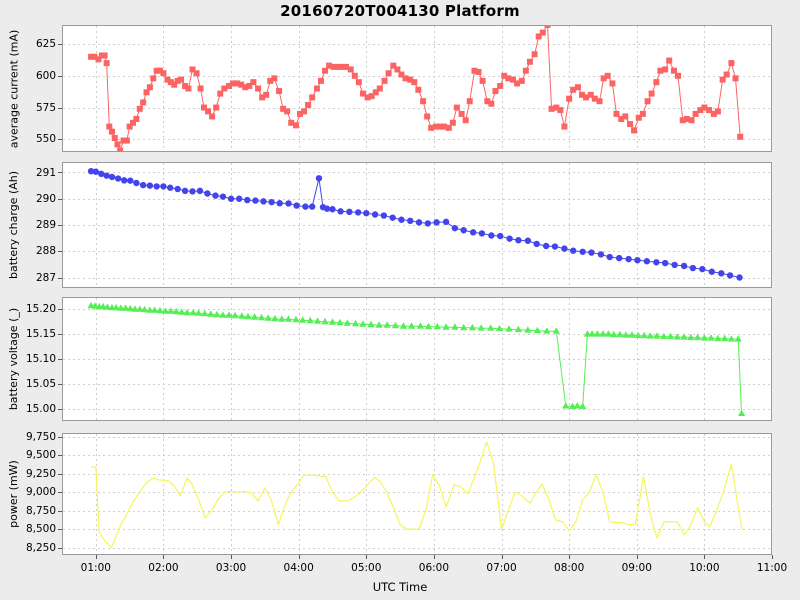 This screenshot has height=600, width=800. Describe the element at coordinates (45, 44) in the screenshot. I see `y-tick-label: 625` at that location.